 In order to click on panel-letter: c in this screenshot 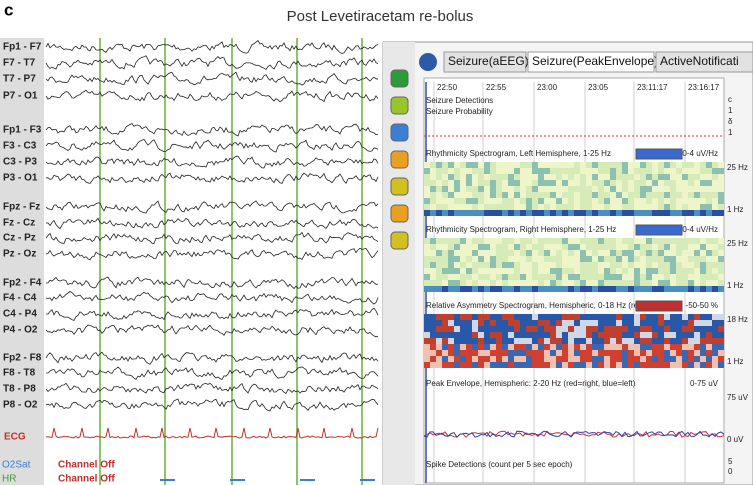, I will do `click(8, 9)`.